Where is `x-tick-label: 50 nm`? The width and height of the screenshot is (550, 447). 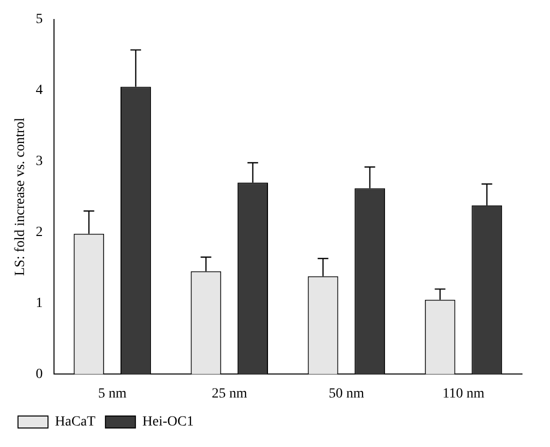 x-tick-label: 50 nm is located at coordinates (346, 394).